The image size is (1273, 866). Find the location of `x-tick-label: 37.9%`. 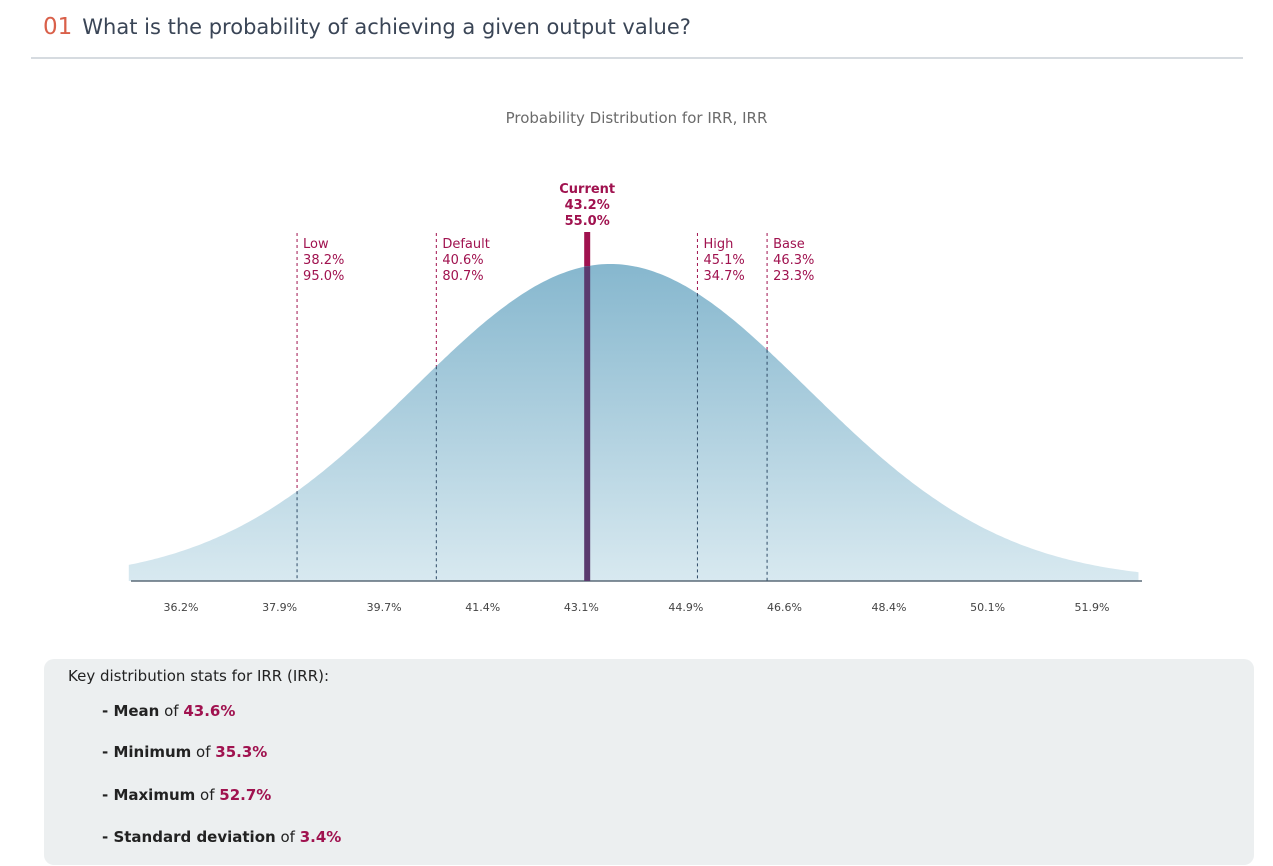

x-tick-label: 37.9% is located at coordinates (279, 607).